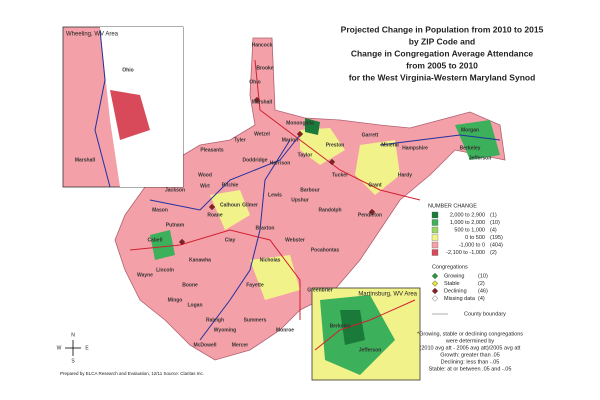 The width and height of the screenshot is (600, 400). I want to click on county-label: Taylor, so click(305, 155).